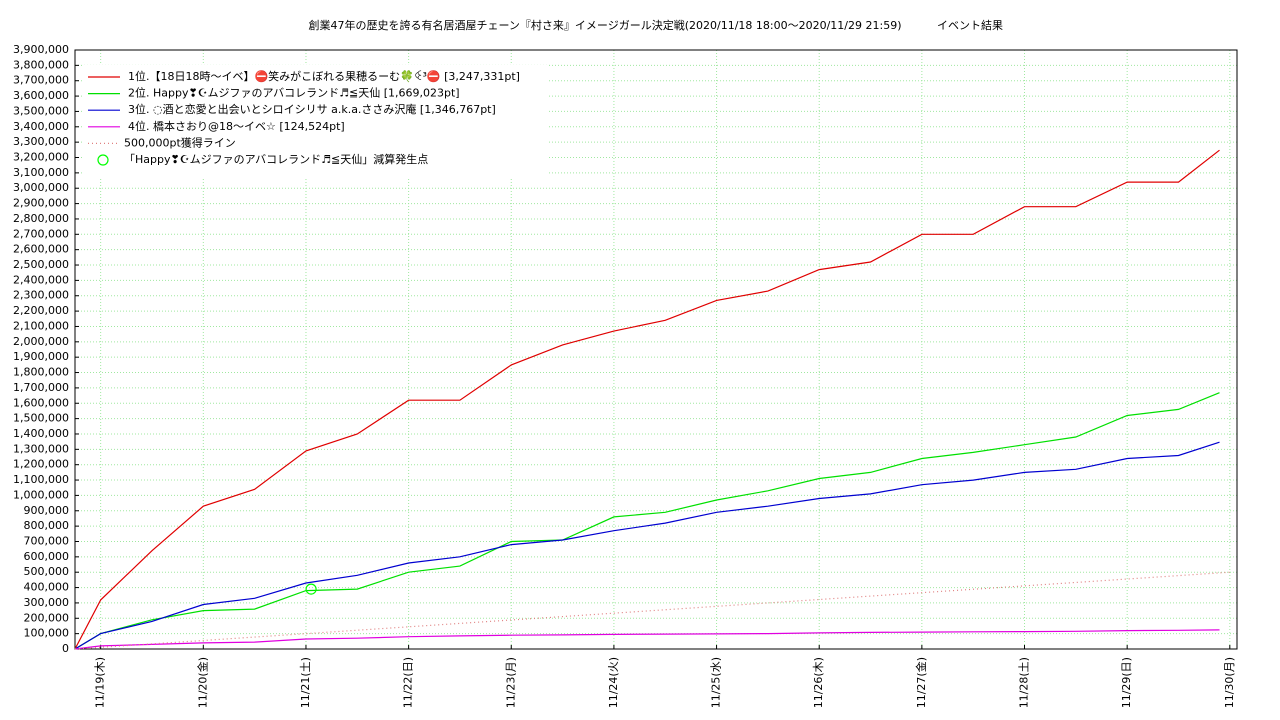 This screenshot has width=1280, height=720. What do you see at coordinates (311, 589) in the screenshot?
I see `event-marker` at bounding box center [311, 589].